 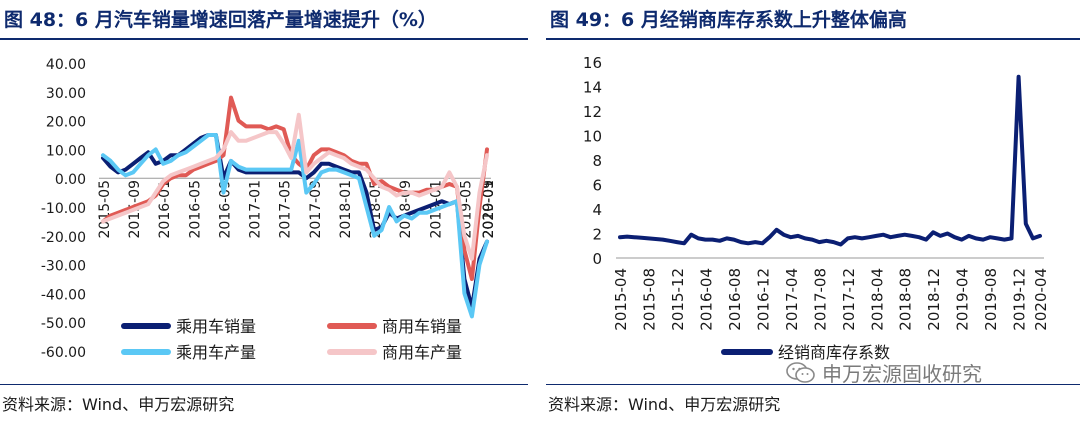 I want to click on watermark: 申万宏源固收研究, so click(x=884, y=372).